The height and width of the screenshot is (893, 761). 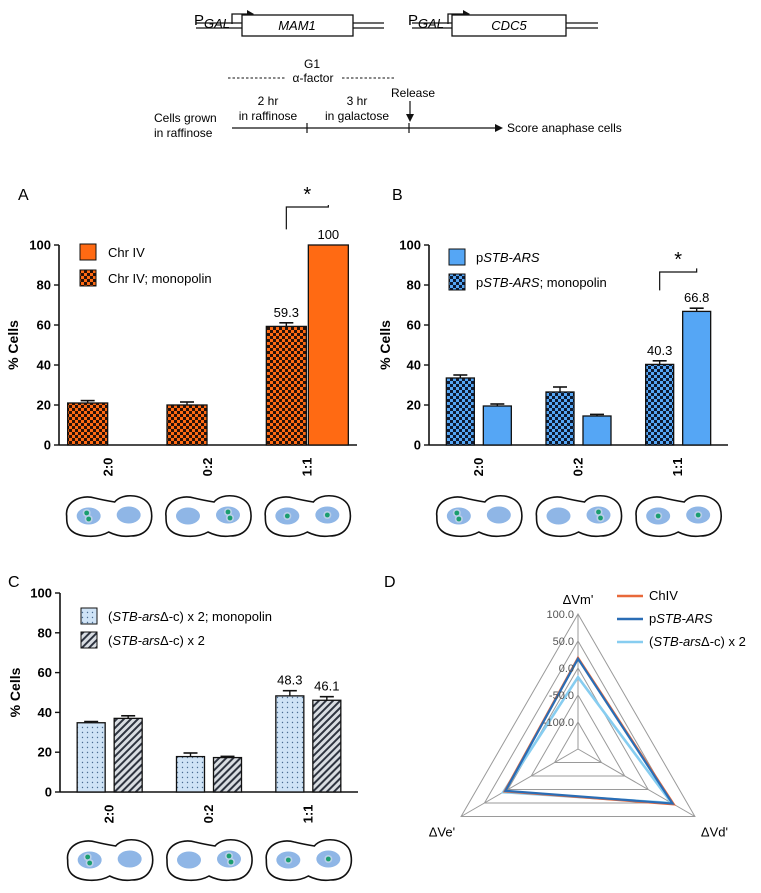 What do you see at coordinates (129, 859) in the screenshot?
I see `nucleus-bud` at bounding box center [129, 859].